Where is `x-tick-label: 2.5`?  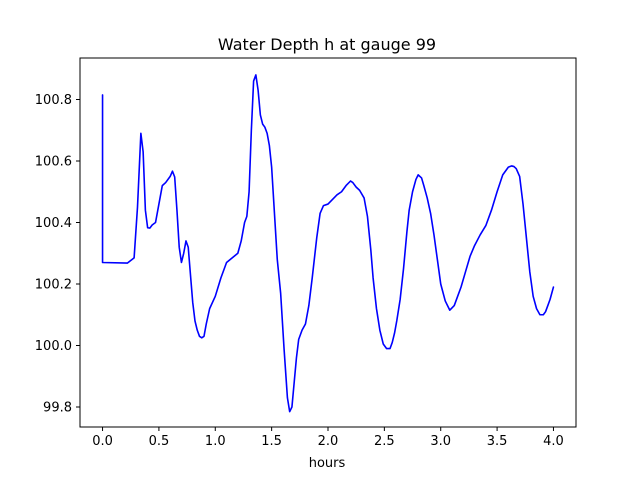 x-tick-label: 2.5 is located at coordinates (384, 441).